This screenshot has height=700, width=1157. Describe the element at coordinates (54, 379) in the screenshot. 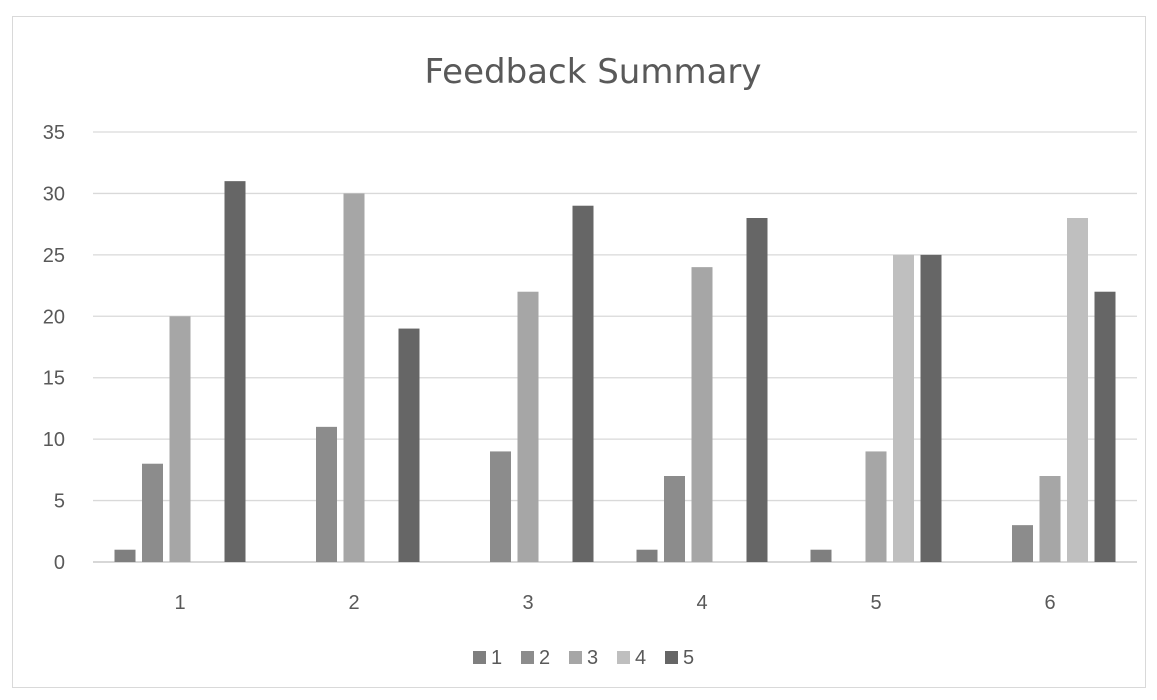

I see `y-tick-label: 15` at that location.